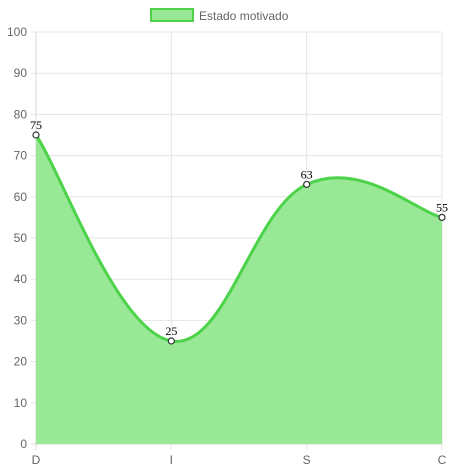 Image resolution: width=449 pixels, height=472 pixels. Describe the element at coordinates (307, 174) in the screenshot. I see `data-label: 63` at that location.